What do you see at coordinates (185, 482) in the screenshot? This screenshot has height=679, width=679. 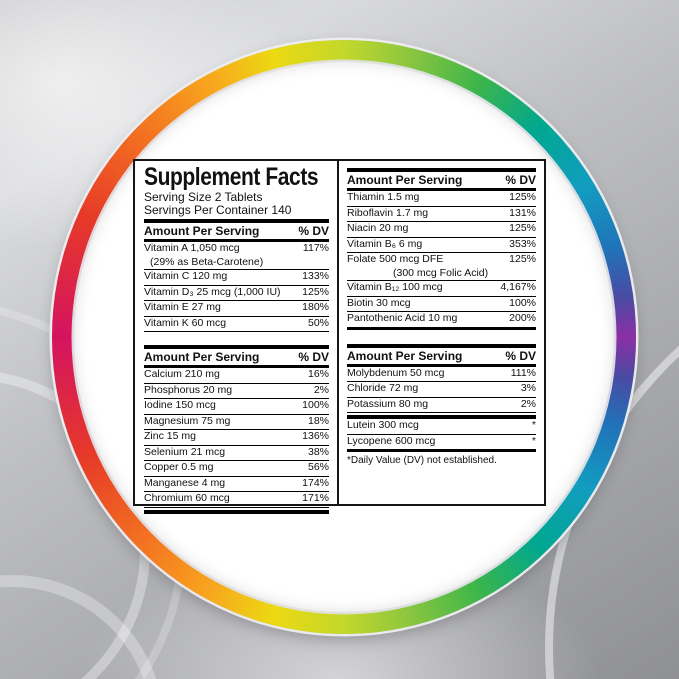 I see `nutrient-name: Manganese 4 mg` at bounding box center [185, 482].